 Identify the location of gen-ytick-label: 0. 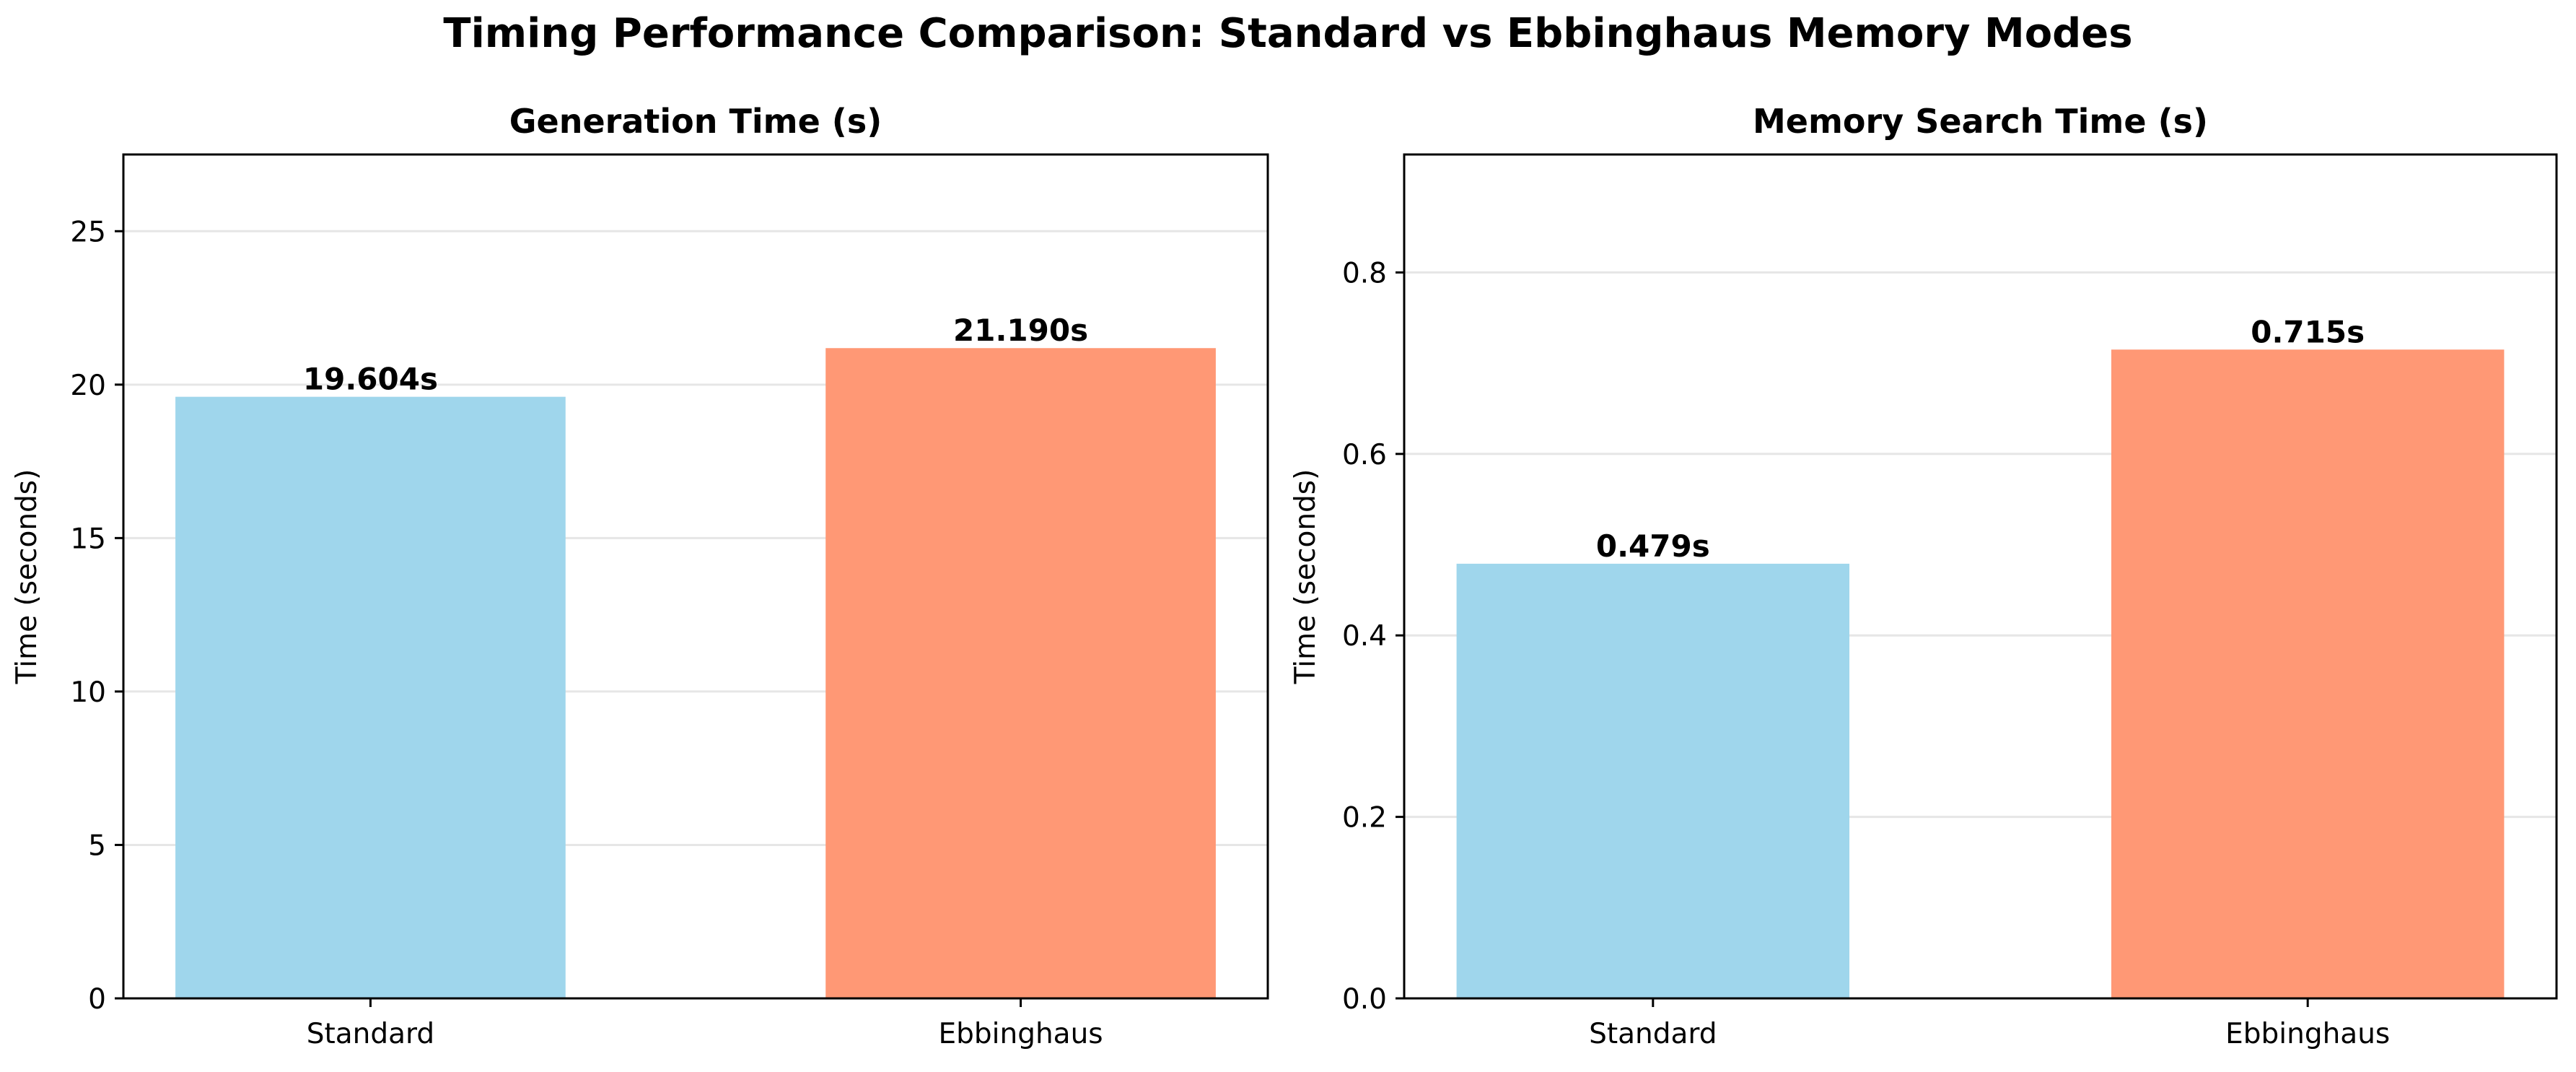
(97, 999).